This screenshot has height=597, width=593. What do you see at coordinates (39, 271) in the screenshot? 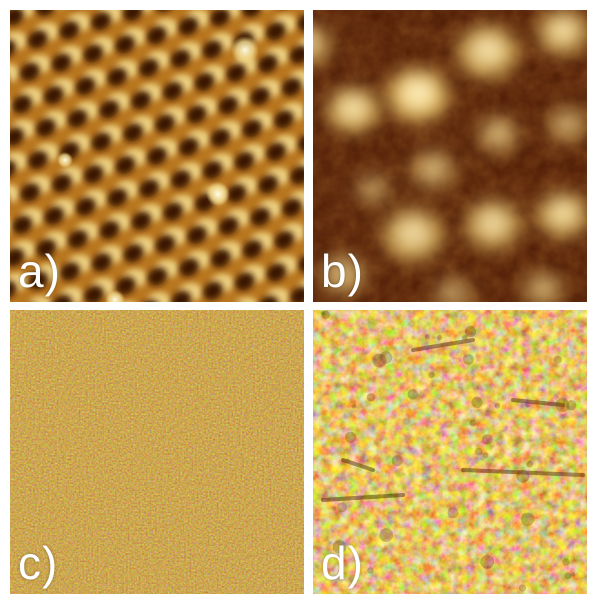
I see `panel-label-a: a)` at bounding box center [39, 271].